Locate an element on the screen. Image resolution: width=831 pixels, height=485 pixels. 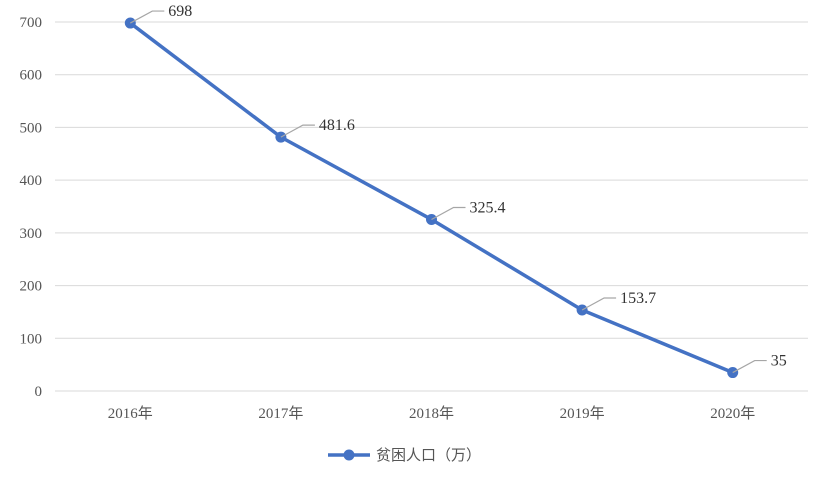
y-tick-label-600: 600 is located at coordinates (31, 76).